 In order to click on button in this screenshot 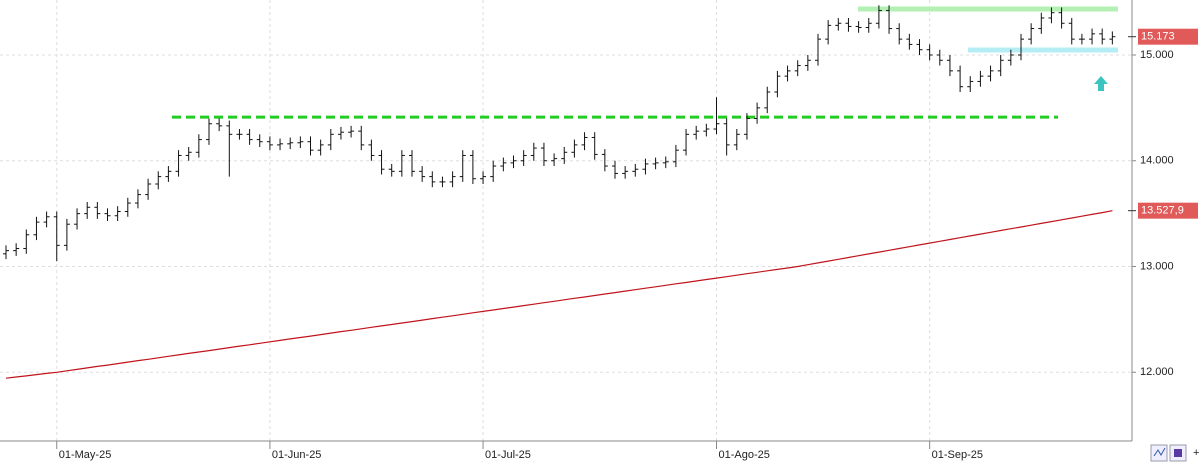, I will do `click(1159, 453)`.